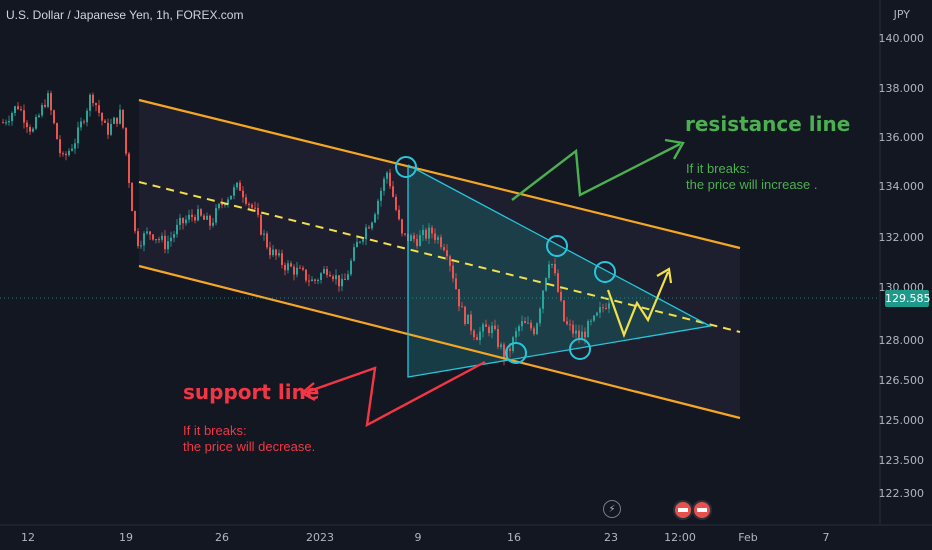  What do you see at coordinates (596, 171) in the screenshot?
I see `resistance-arrow` at bounding box center [596, 171].